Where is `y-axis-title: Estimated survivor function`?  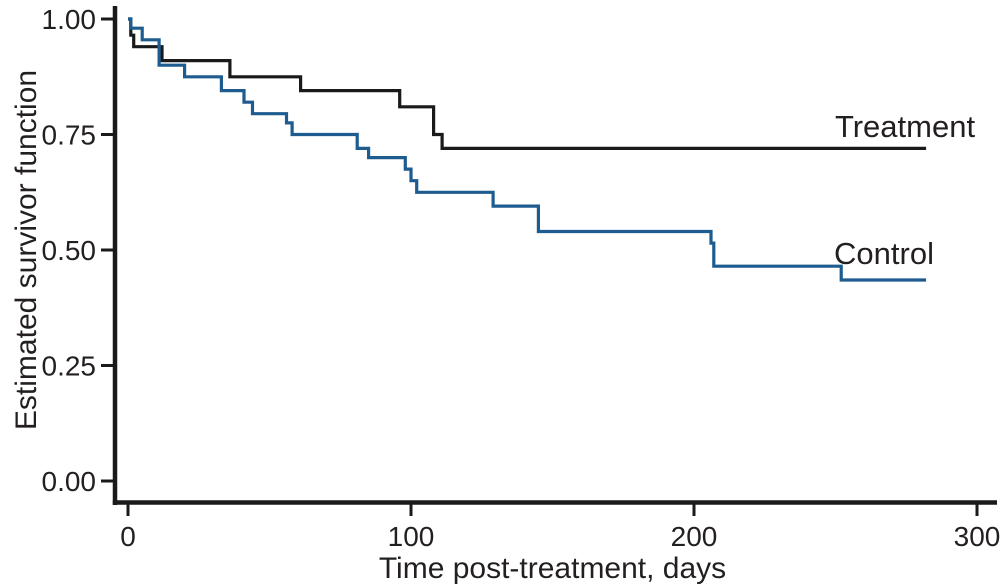 y-axis-title: Estimated survivor function is located at coordinates (26, 250).